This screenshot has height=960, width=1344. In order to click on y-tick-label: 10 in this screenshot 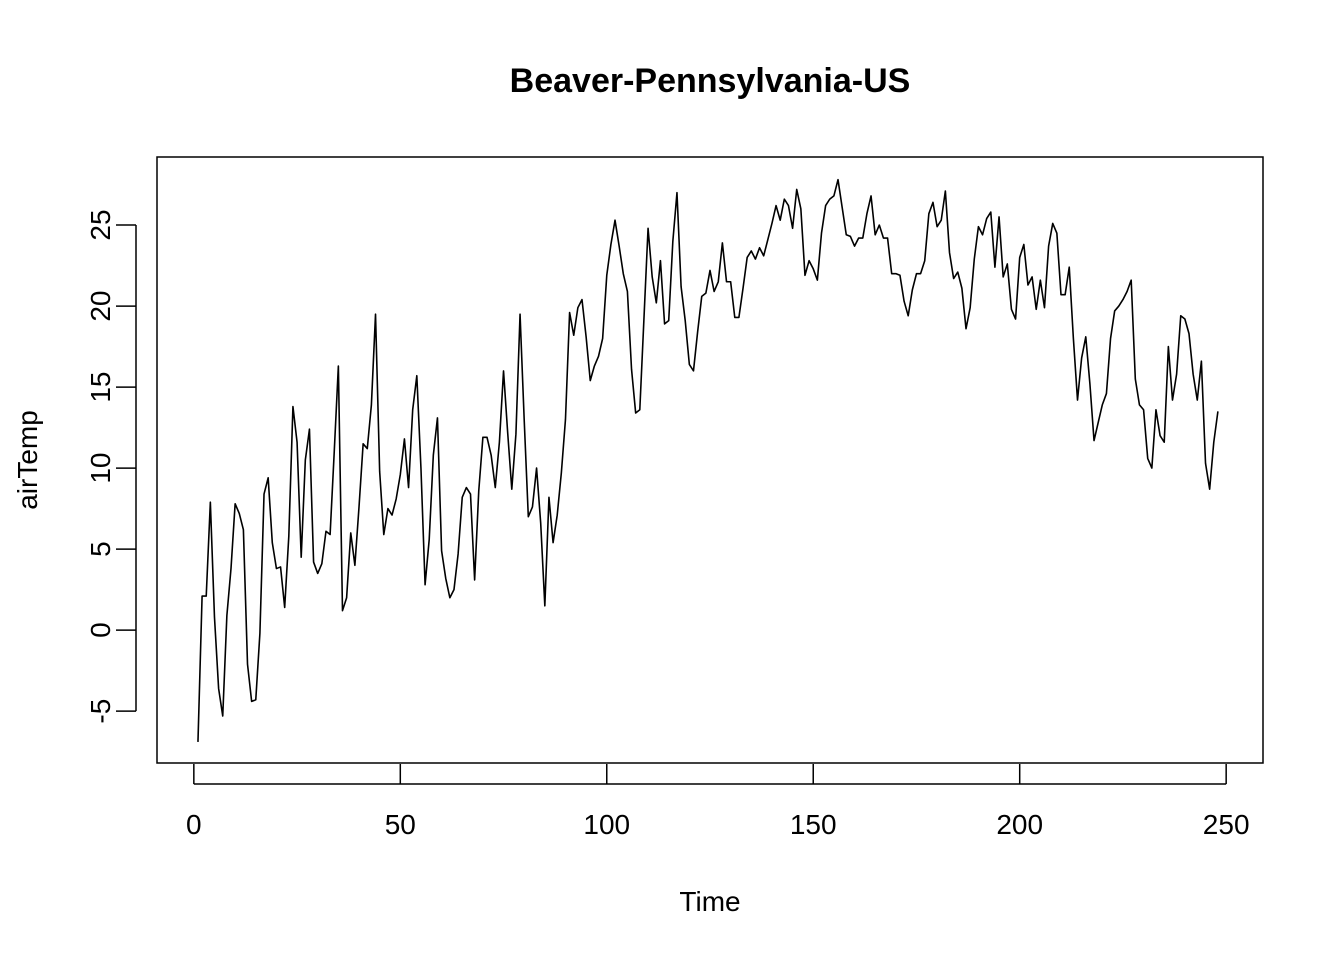, I will do `click(100, 468)`.